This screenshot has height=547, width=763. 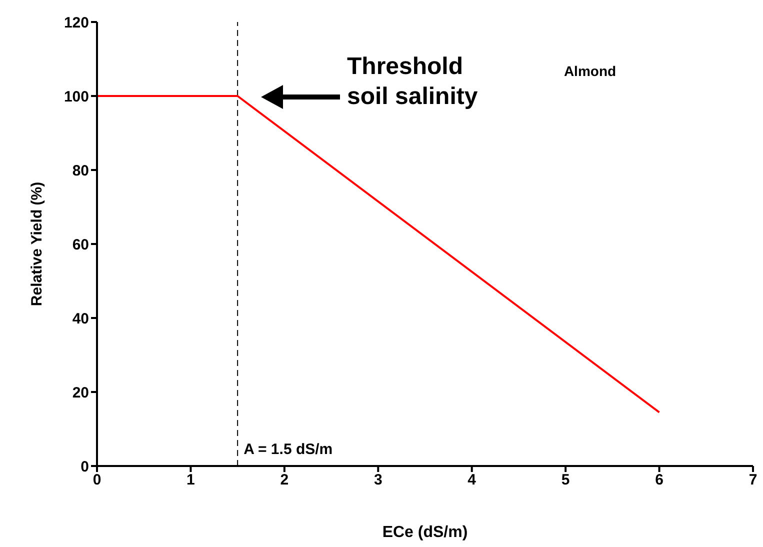 What do you see at coordinates (80, 319) in the screenshot?
I see `y-tick-label: 40` at bounding box center [80, 319].